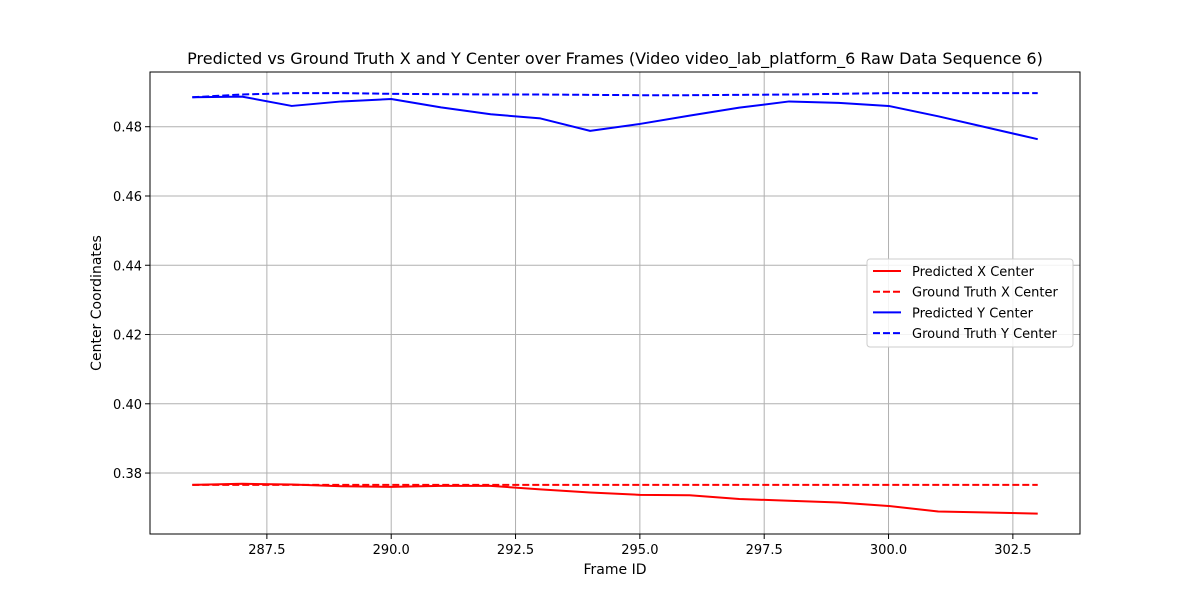 The width and height of the screenshot is (1200, 604). Describe the element at coordinates (127, 197) in the screenshot. I see `y-tick-label: 0.46` at that location.